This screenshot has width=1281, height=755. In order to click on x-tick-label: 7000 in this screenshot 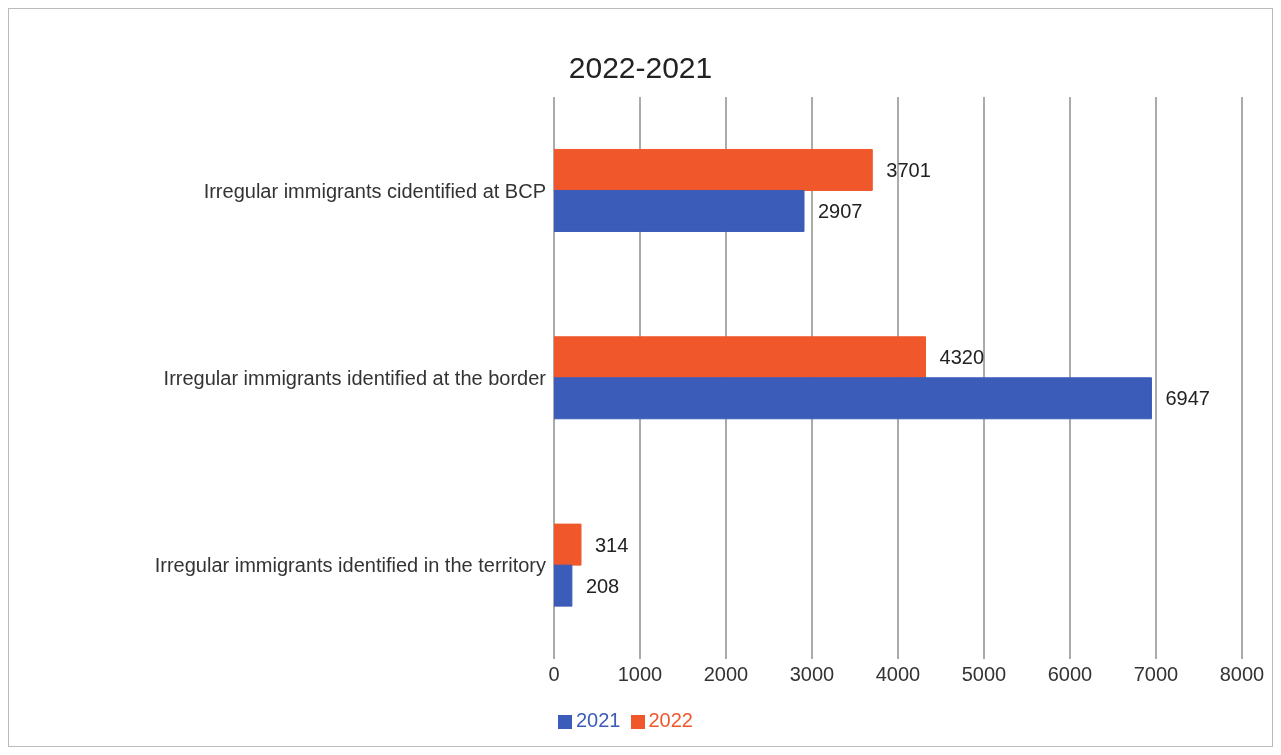, I will do `click(1156, 674)`.